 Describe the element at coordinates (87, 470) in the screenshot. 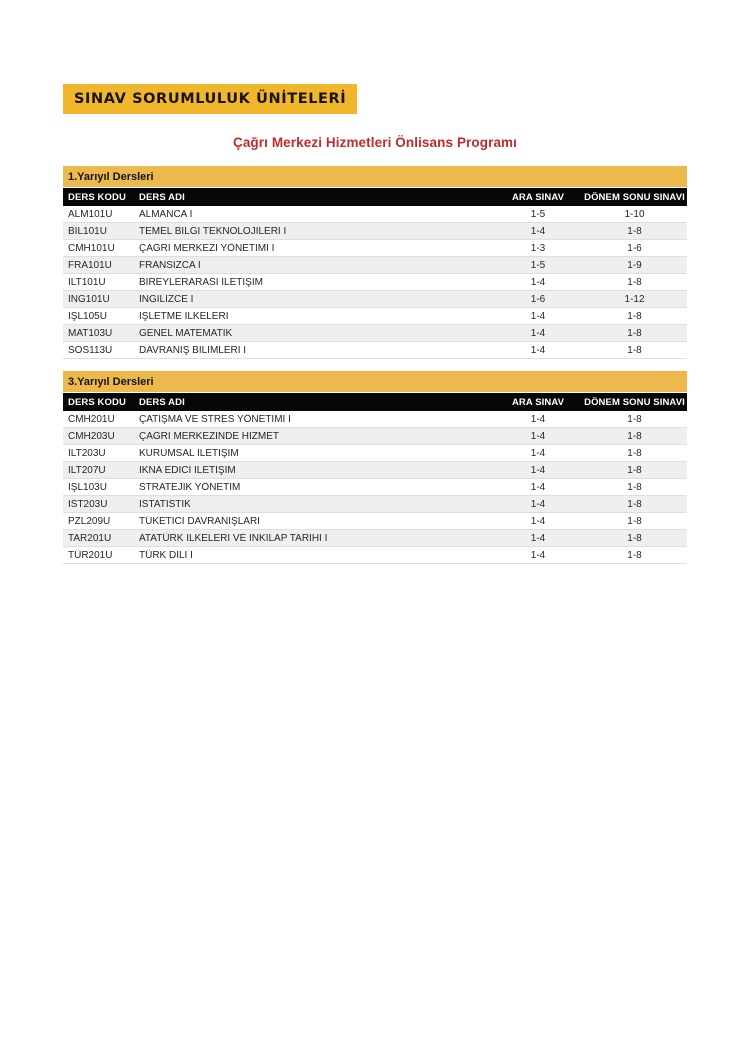

I see `course-code-cell: İLT207U` at that location.